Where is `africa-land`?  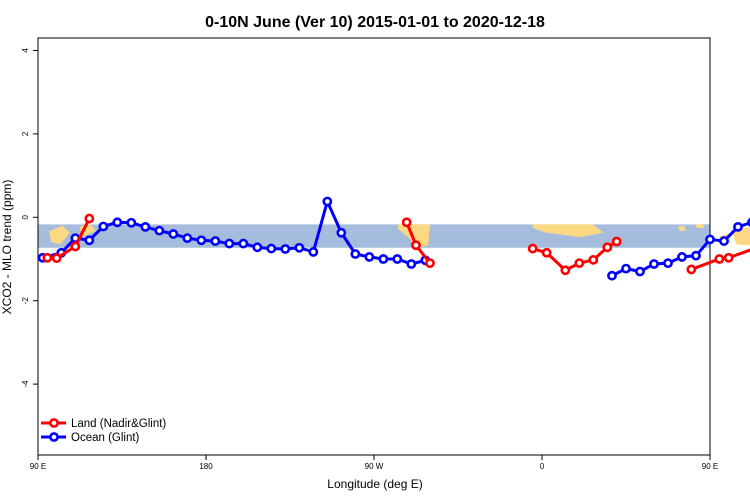 africa-land is located at coordinates (568, 231).